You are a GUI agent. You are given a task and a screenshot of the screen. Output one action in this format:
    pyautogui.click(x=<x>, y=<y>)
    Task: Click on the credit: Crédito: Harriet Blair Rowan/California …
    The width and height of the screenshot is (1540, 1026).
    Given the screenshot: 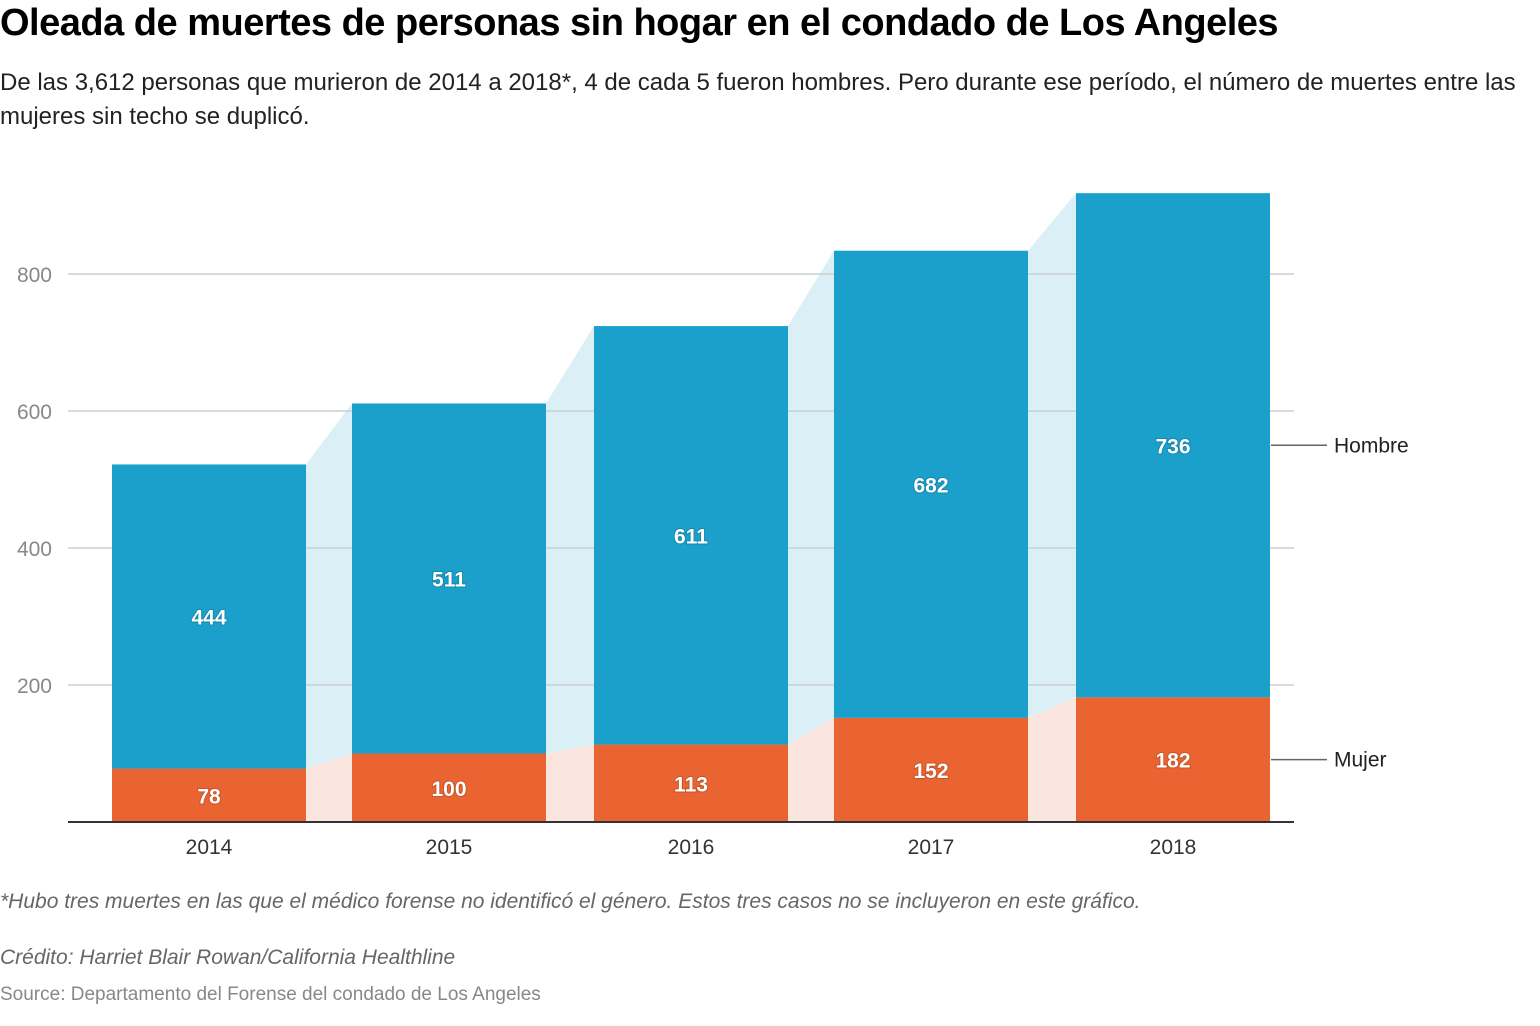 What is the action you would take?
    pyautogui.click(x=228, y=957)
    